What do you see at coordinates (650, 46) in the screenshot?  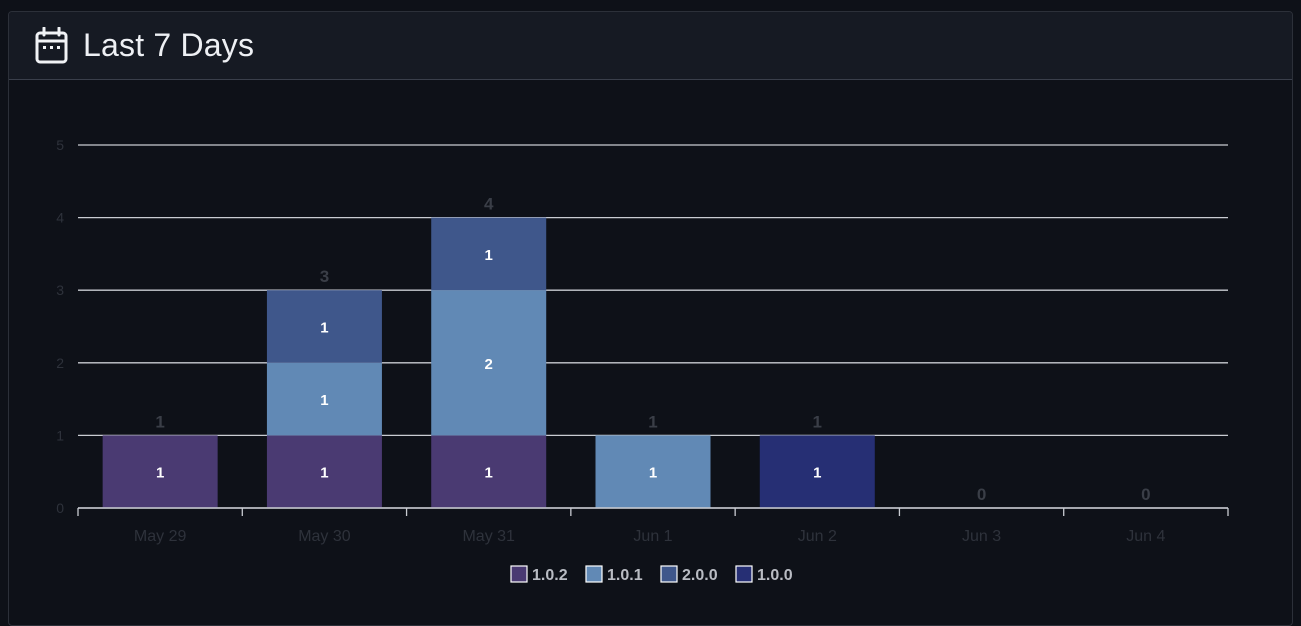 I see `panel-header: Last 7 Days` at bounding box center [650, 46].